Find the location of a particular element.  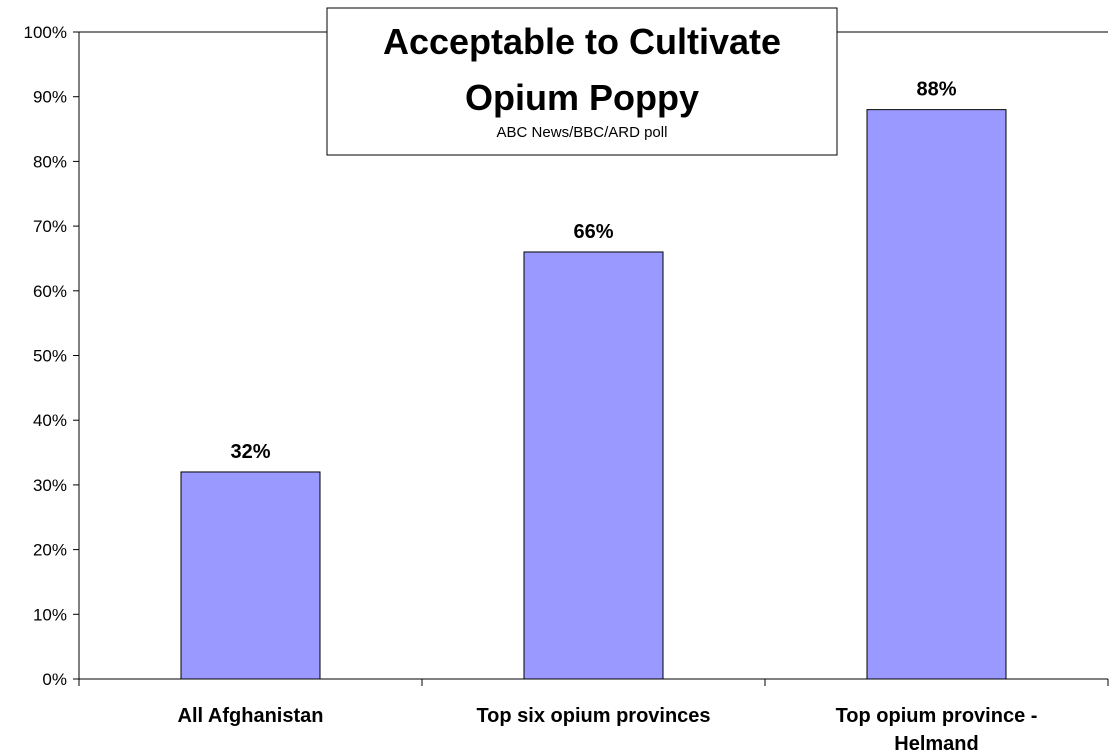

category-label: Top opium province - is located at coordinates (937, 716).